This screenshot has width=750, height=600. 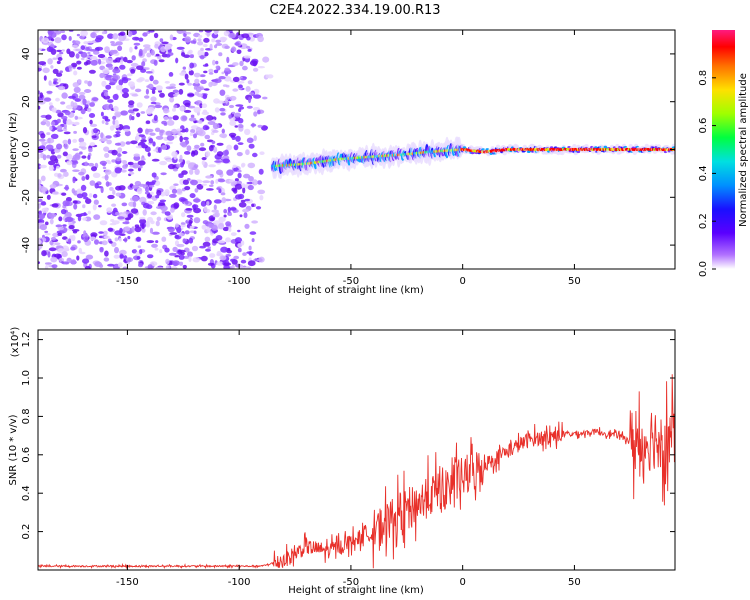 What do you see at coordinates (26, 340) in the screenshot?
I see `y-tick-label: 1.2` at bounding box center [26, 340].